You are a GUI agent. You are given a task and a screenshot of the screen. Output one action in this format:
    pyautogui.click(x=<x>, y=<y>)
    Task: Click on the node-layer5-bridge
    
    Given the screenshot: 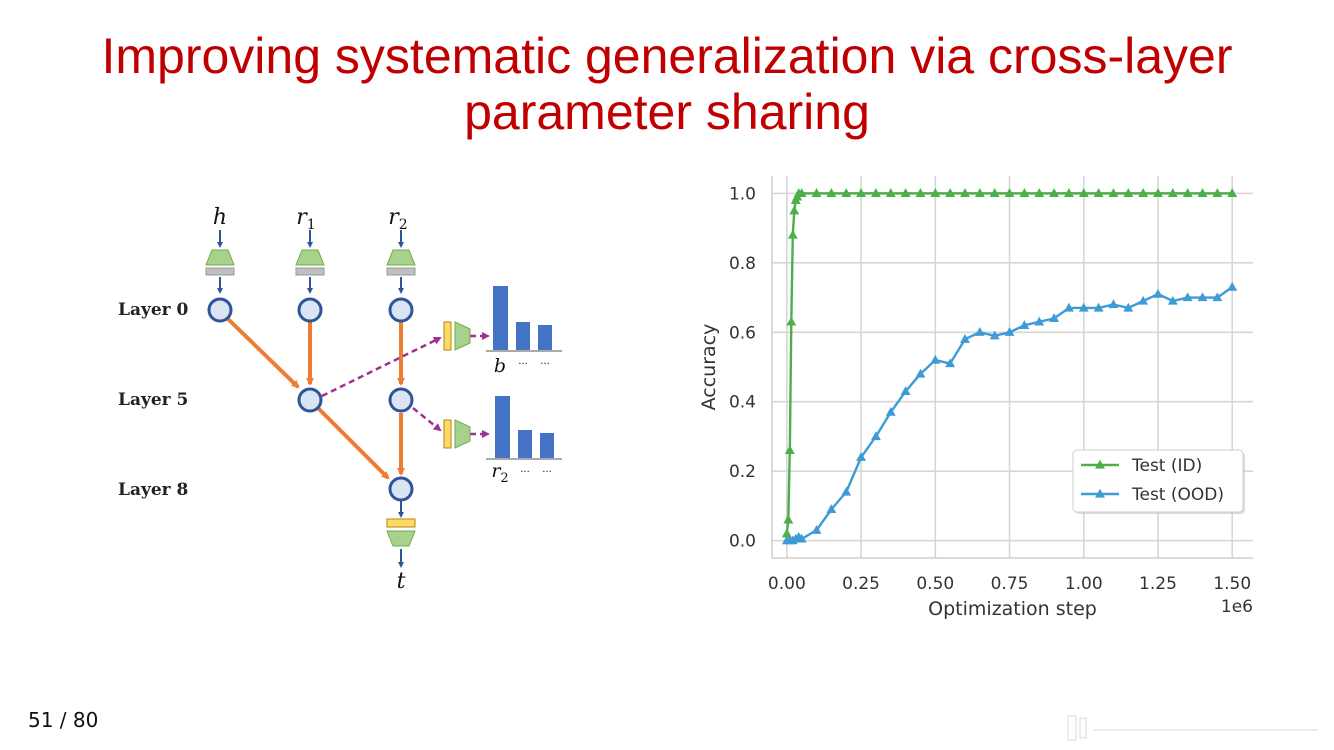 What is the action you would take?
    pyautogui.click(x=310, y=400)
    